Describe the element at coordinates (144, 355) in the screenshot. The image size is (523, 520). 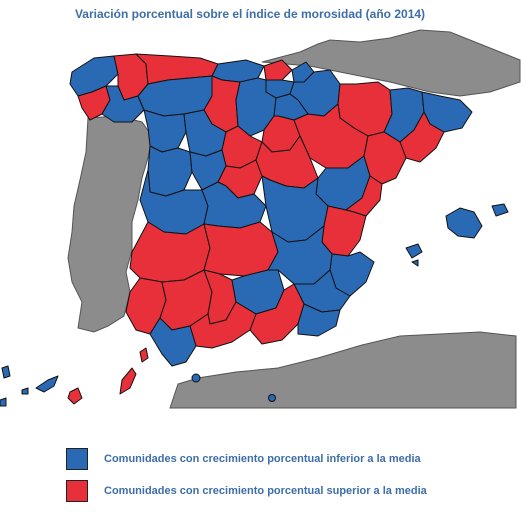
I see `island-lanzarote` at that location.